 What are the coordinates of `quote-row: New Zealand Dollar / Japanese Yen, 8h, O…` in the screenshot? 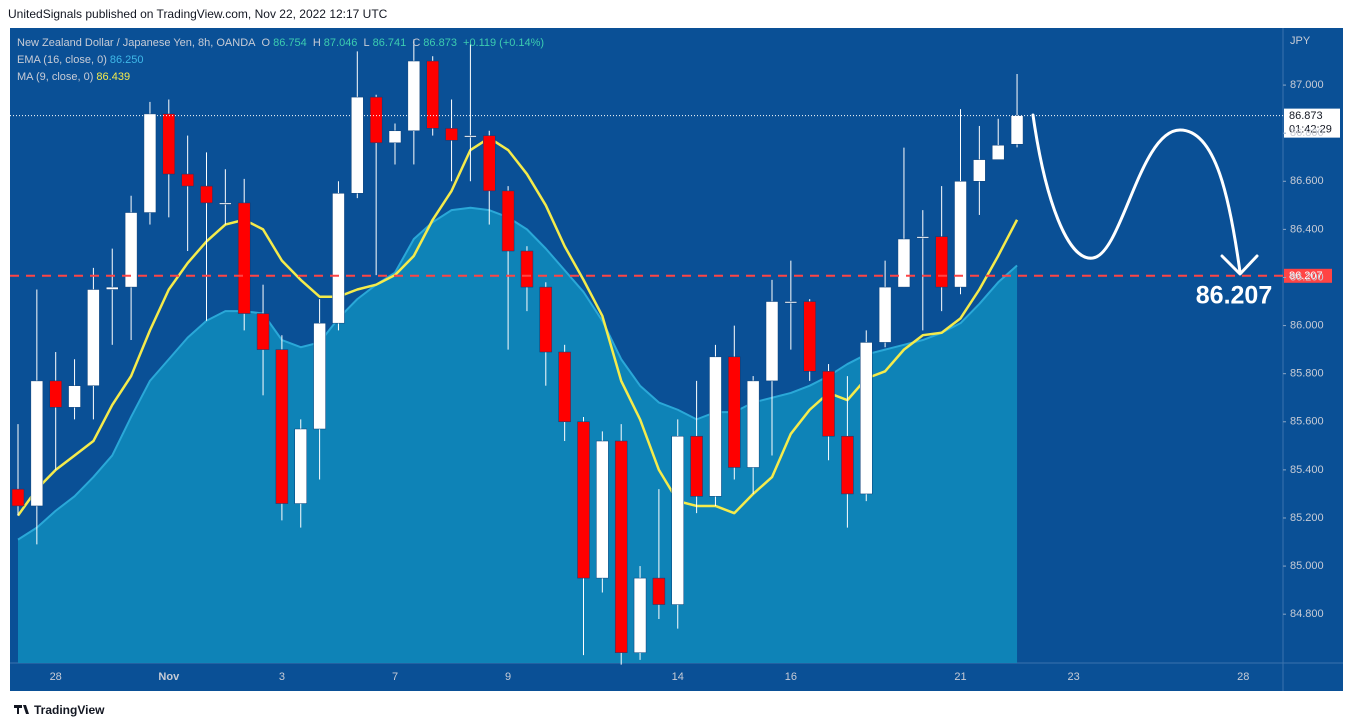 It's located at (282, 43).